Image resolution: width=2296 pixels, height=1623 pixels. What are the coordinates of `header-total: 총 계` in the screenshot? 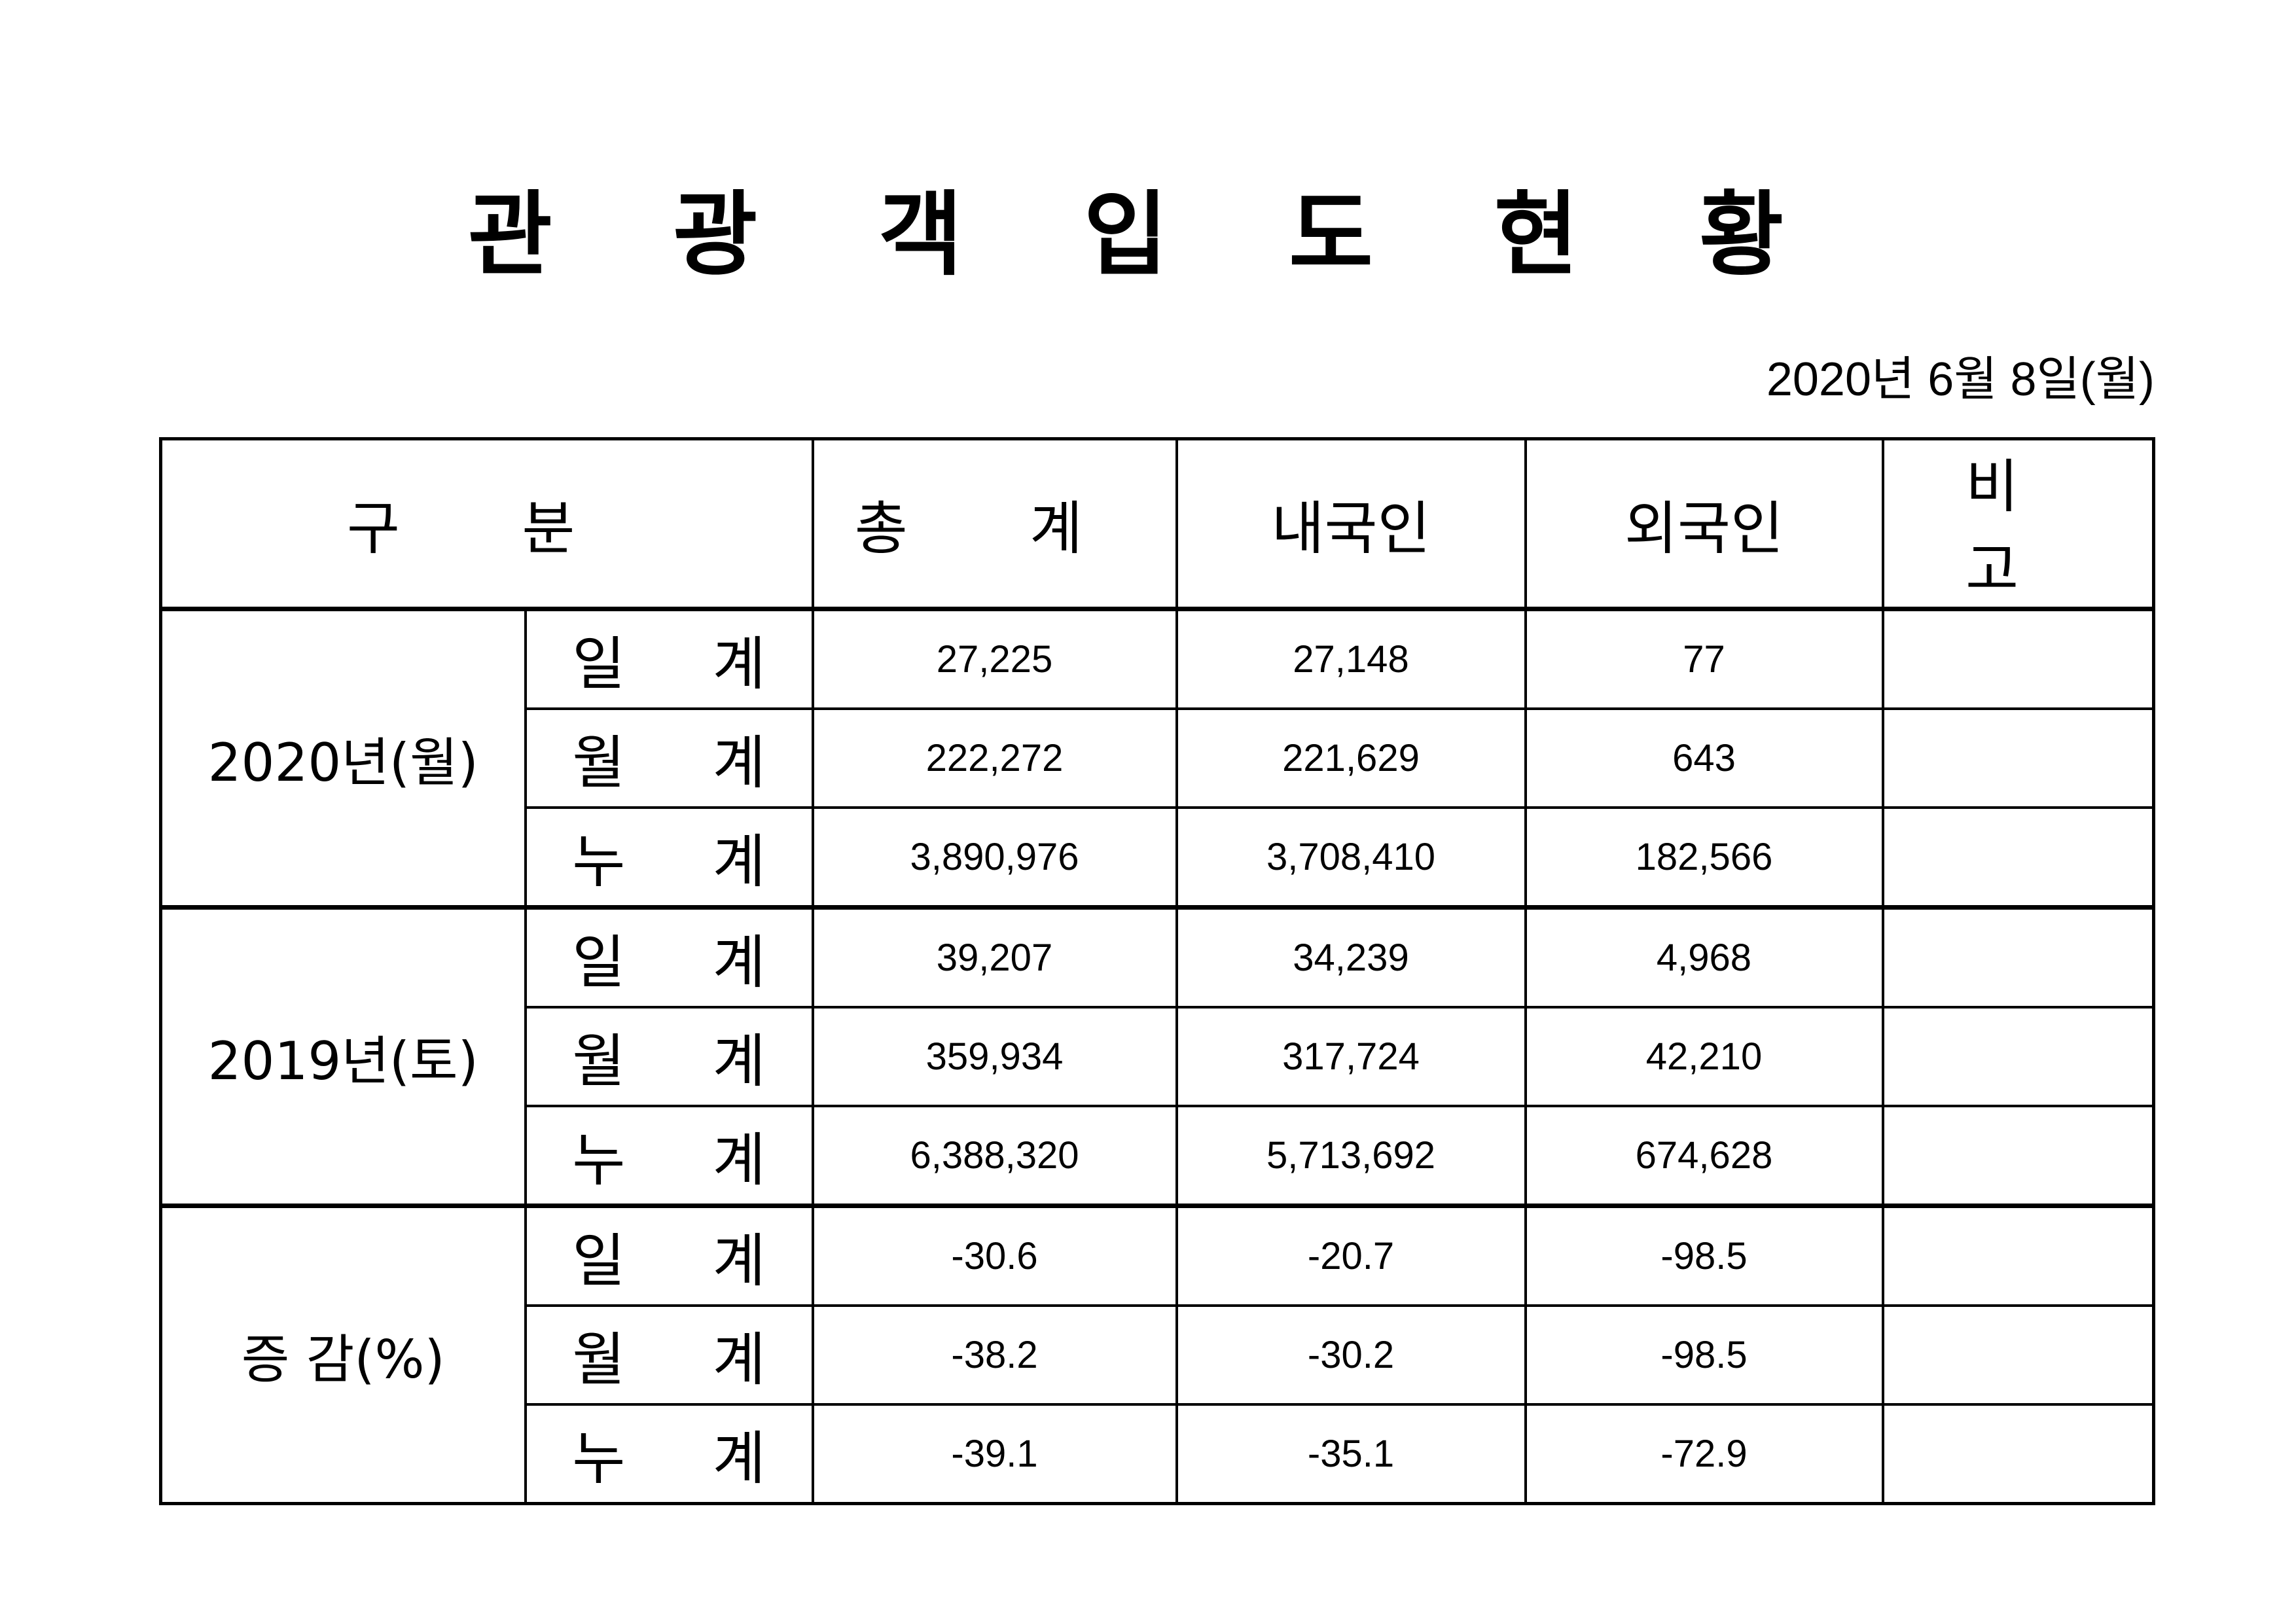 It's located at (995, 524).